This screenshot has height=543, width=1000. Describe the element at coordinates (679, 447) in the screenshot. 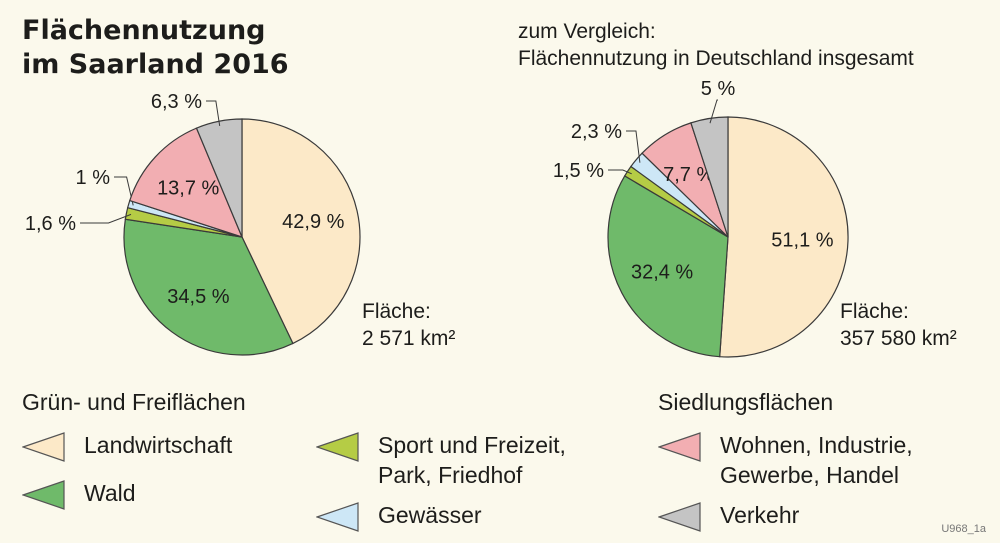

I see `wohnen-swatch-icon` at that location.